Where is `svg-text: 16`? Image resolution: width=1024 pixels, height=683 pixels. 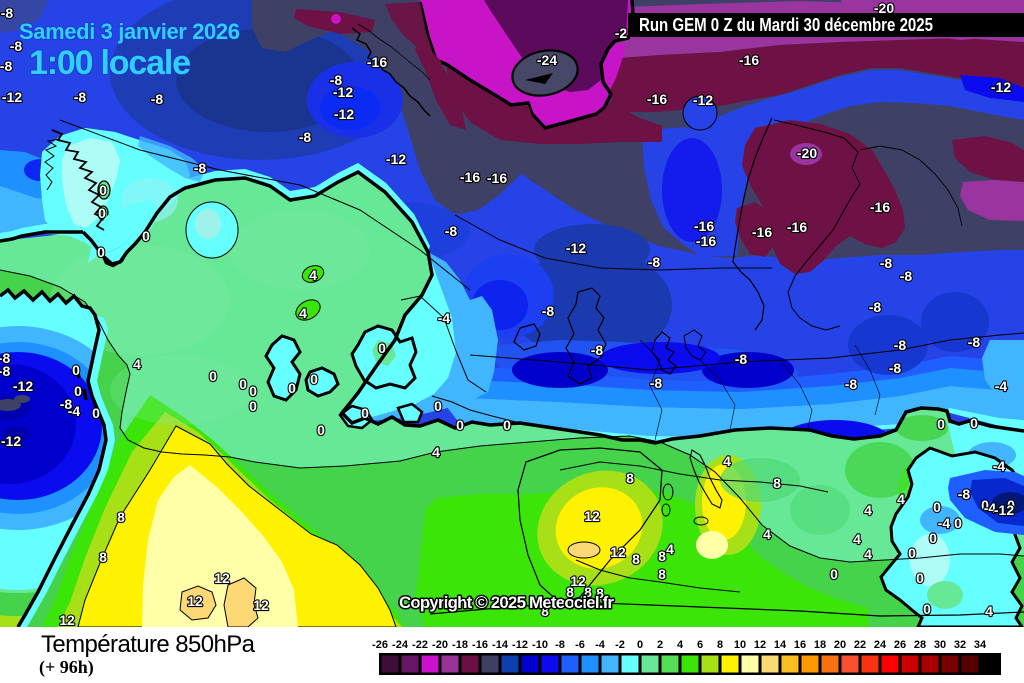 svg-text: 16 is located at coordinates (800, 645).